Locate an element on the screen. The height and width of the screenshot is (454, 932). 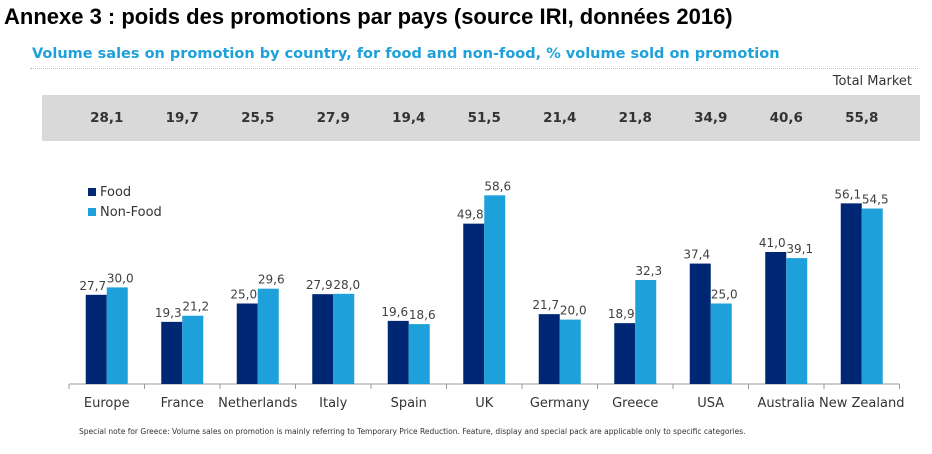
category-label-australia: Australia is located at coordinates (786, 403).